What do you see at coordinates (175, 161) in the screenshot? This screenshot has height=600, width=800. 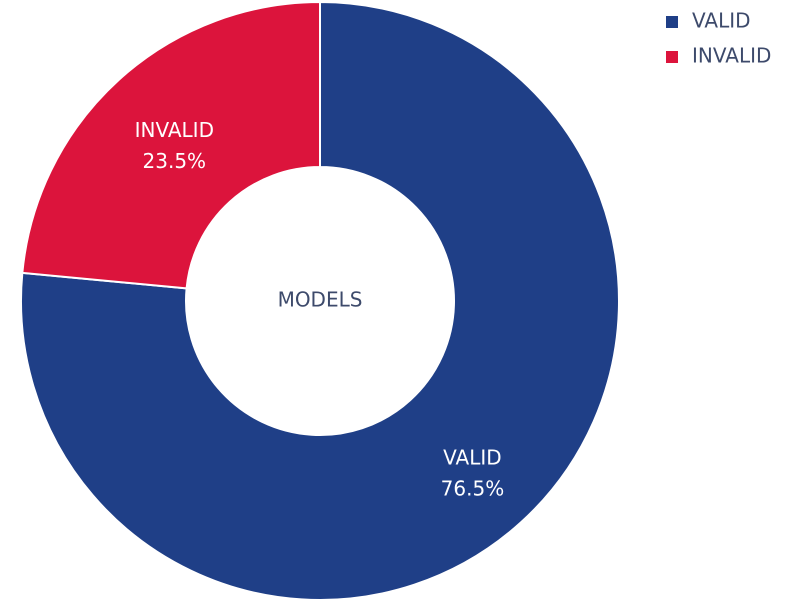 I see `slice-value-invalid: 23.5%` at bounding box center [175, 161].